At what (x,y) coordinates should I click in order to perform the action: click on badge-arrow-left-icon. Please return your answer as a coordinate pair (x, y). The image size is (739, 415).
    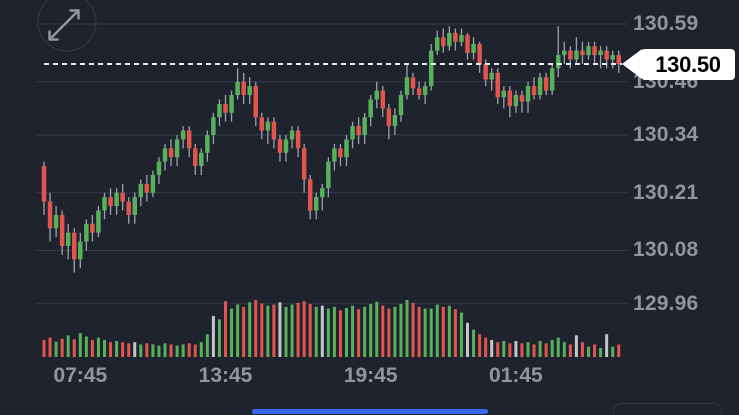
    Looking at the image, I should click on (632, 64).